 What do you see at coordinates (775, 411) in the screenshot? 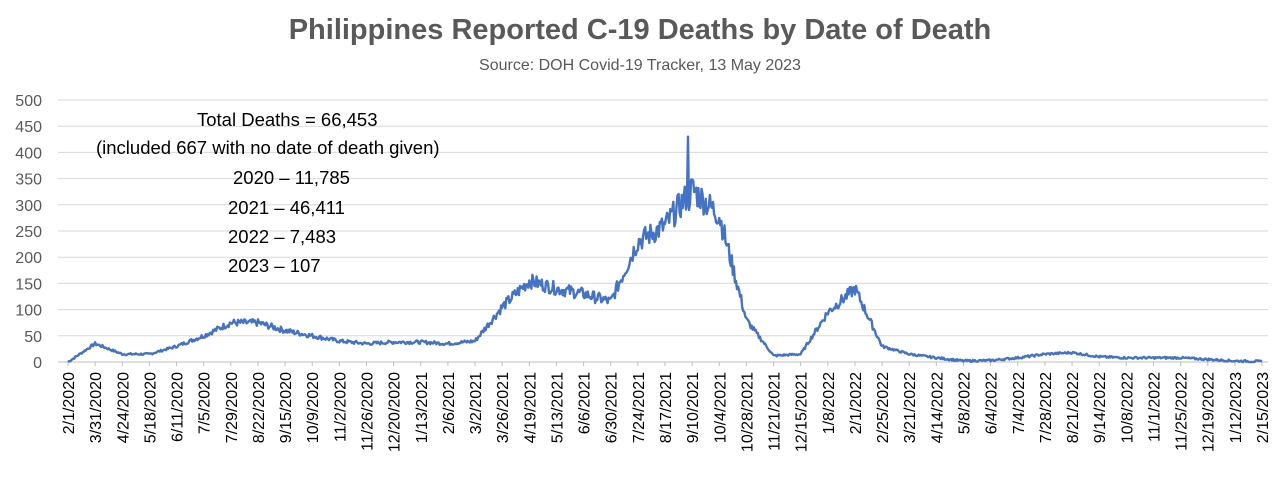
I see `x-tick-label: 11/21/2021` at bounding box center [775, 411].